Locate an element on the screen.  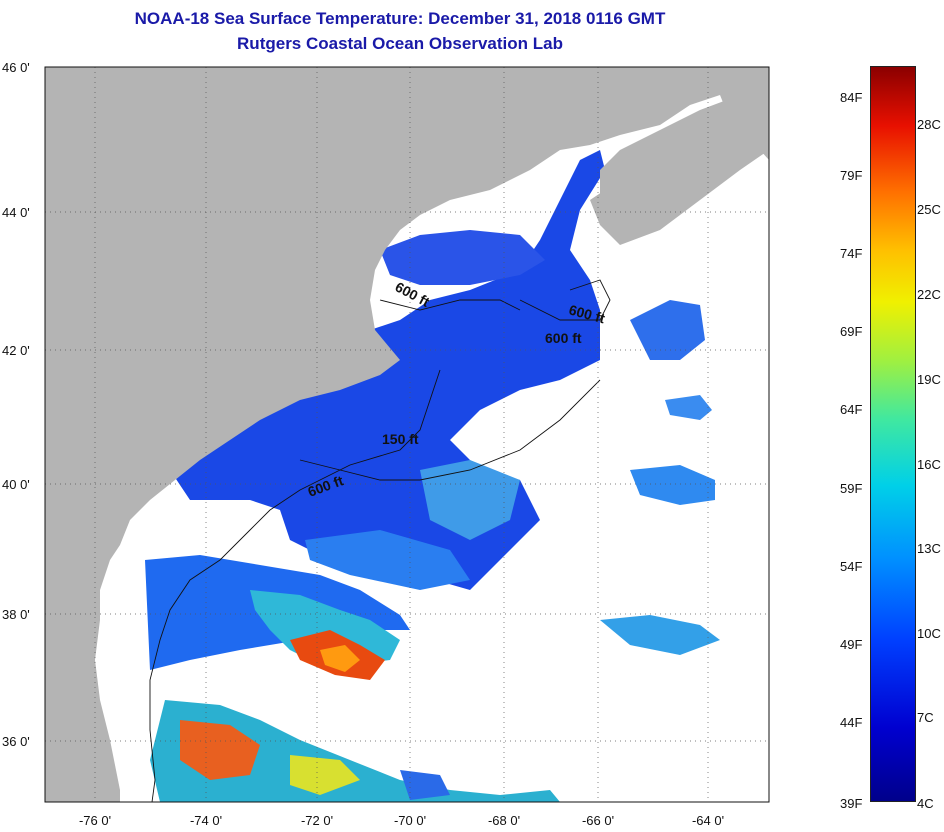
lon-tick-label: -68 0' is located at coordinates (504, 820).